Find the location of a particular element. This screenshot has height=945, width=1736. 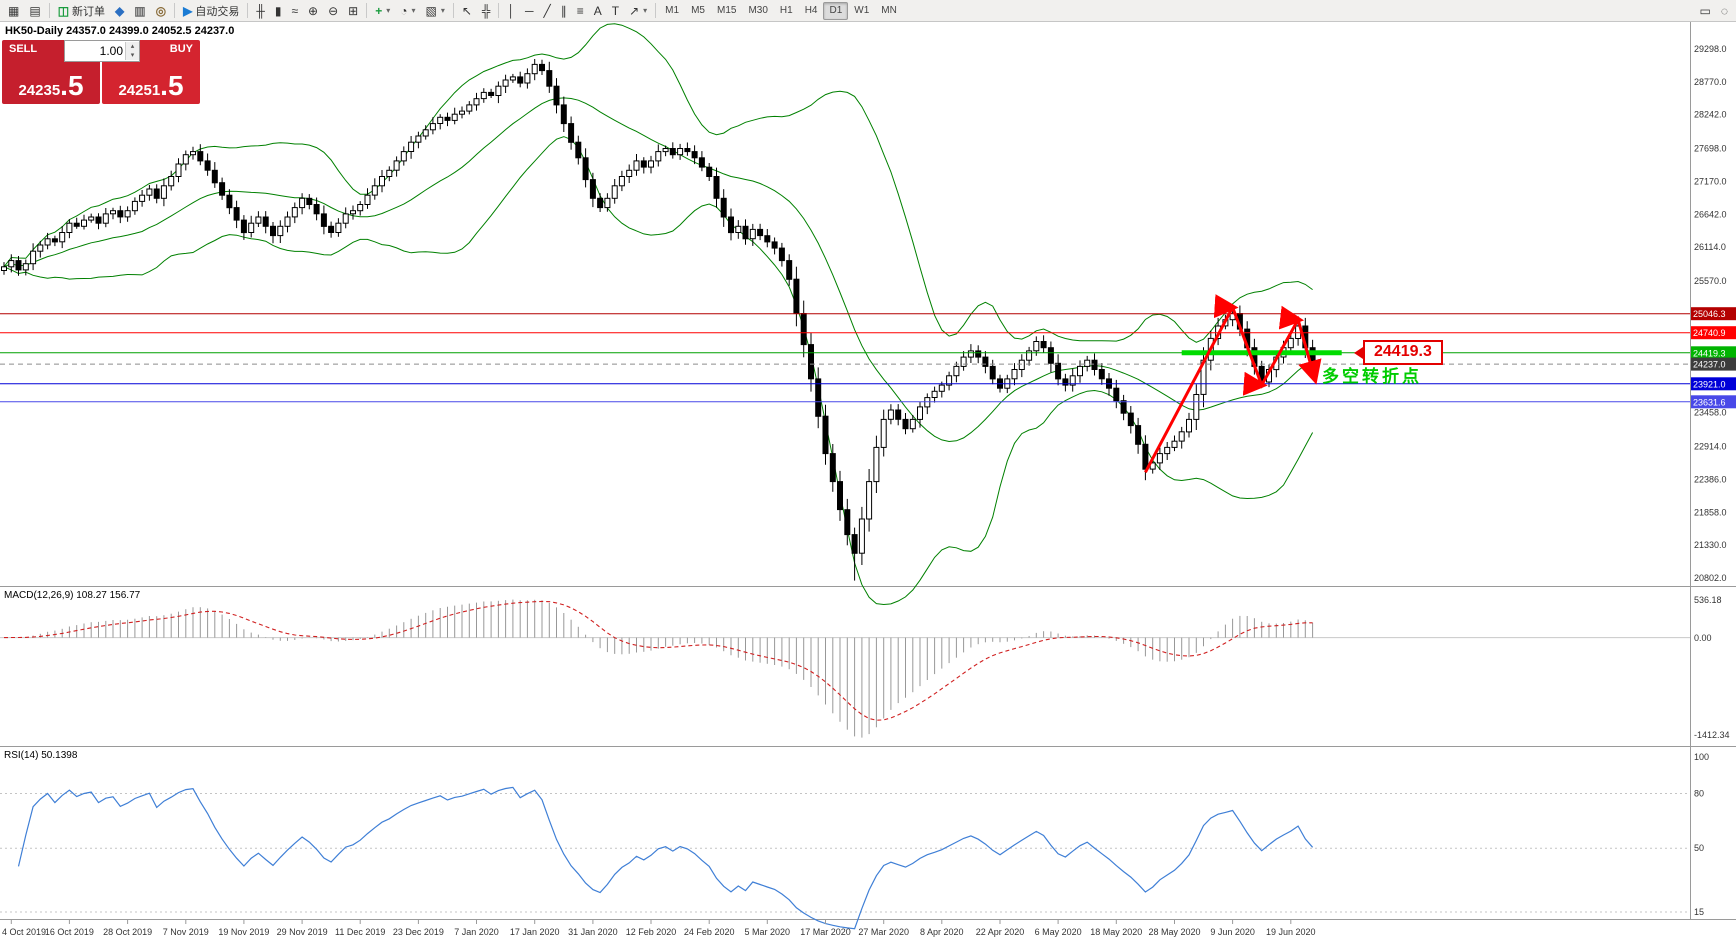

svg-text: 22914.0 is located at coordinates (1710, 447).